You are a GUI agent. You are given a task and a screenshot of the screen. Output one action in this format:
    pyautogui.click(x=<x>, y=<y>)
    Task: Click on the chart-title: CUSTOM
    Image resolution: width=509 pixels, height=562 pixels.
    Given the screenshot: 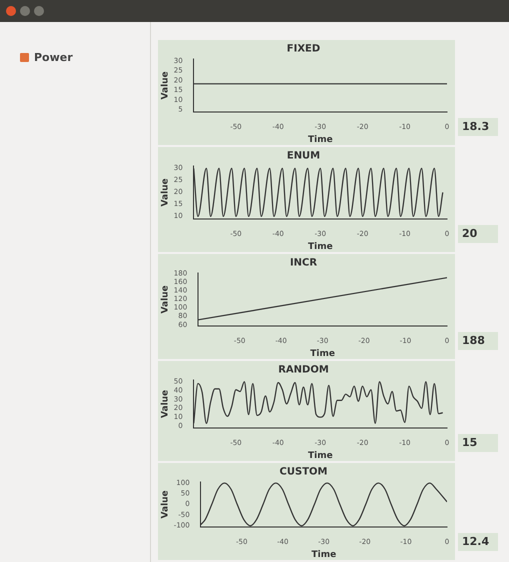 What is the action you would take?
    pyautogui.click(x=304, y=472)
    